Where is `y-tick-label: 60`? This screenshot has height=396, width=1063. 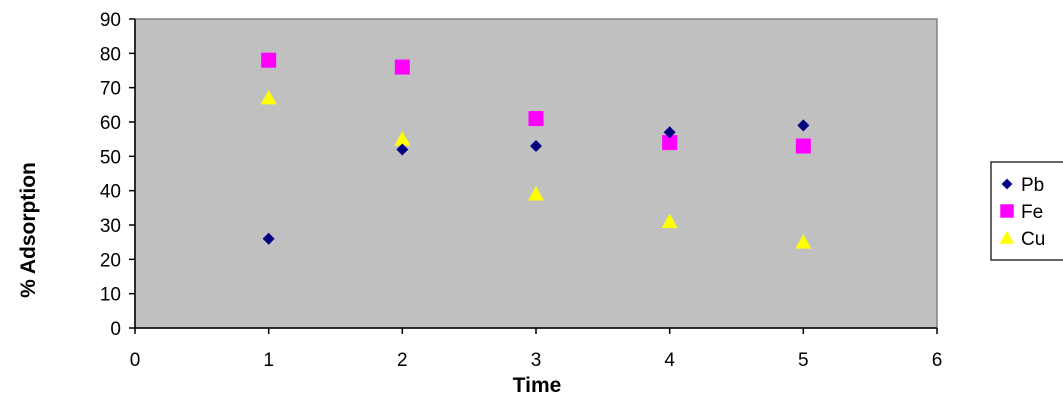 y-tick-label: 60 is located at coordinates (110, 123).